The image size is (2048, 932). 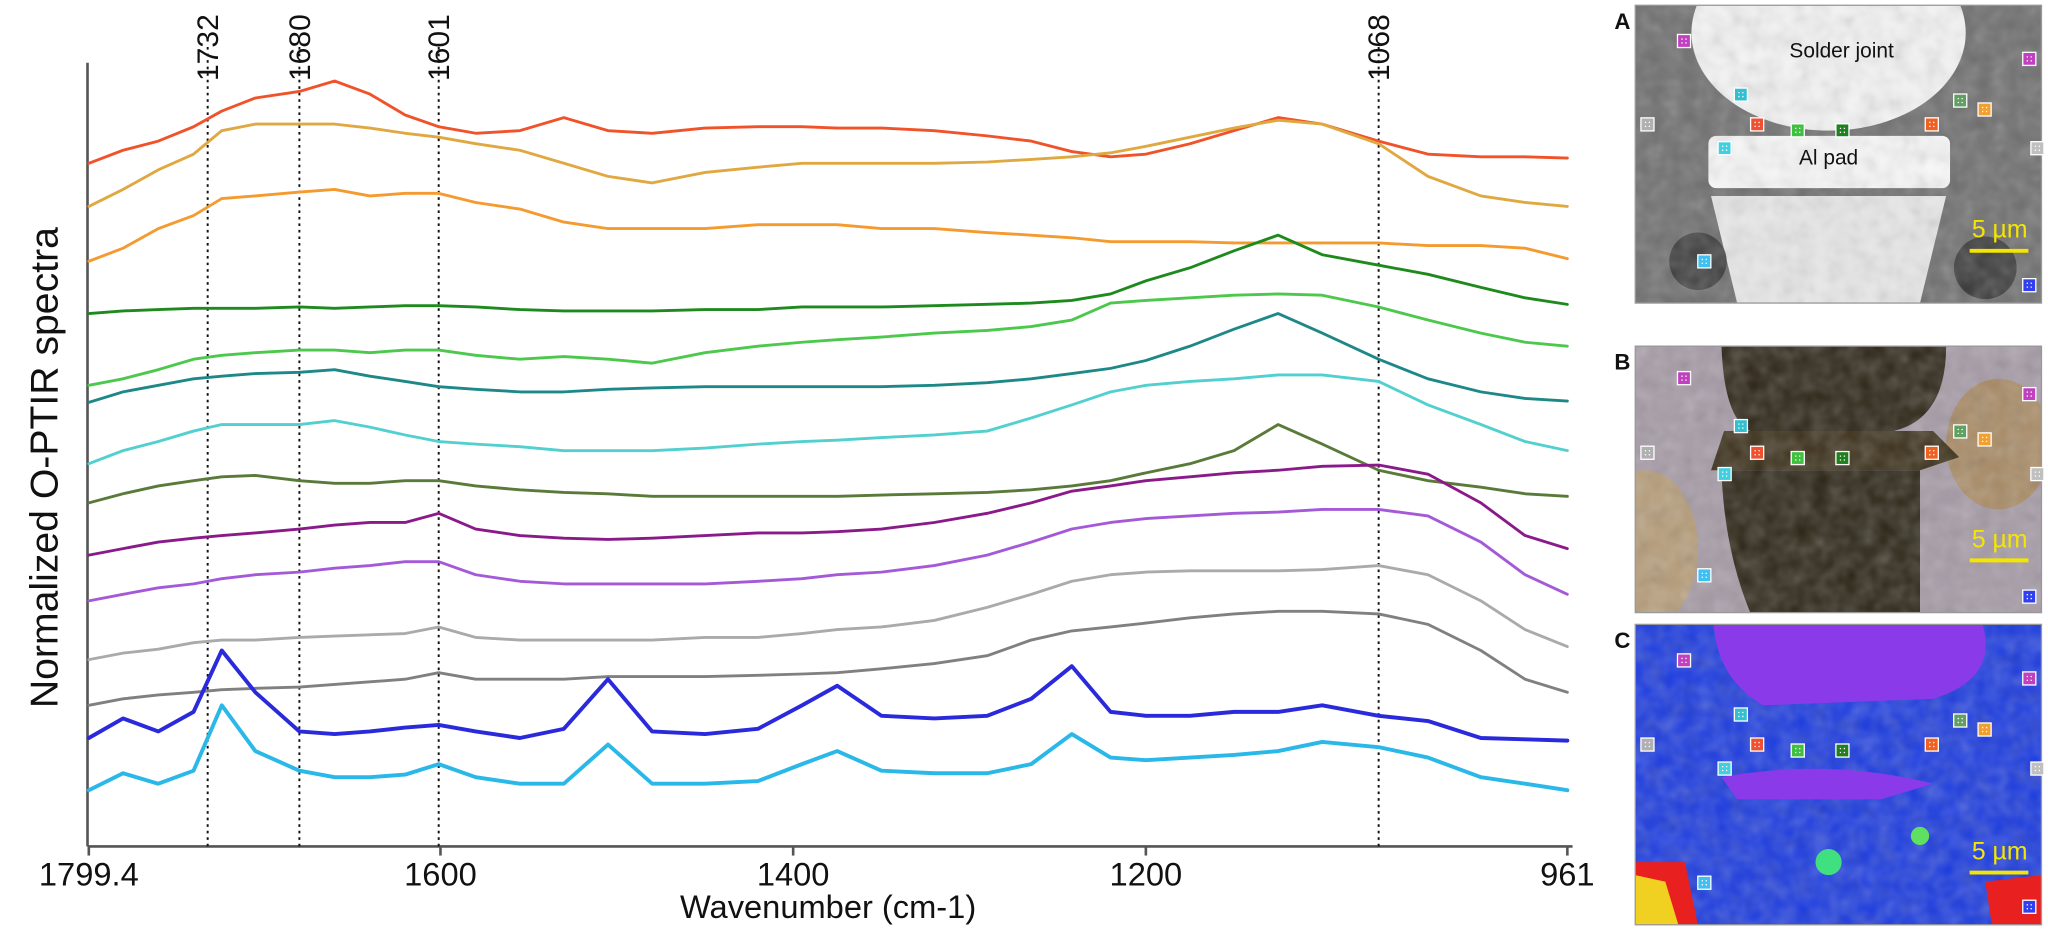 What do you see at coordinates (1379, 47) in the screenshot?
I see `reference-label: 1068` at bounding box center [1379, 47].